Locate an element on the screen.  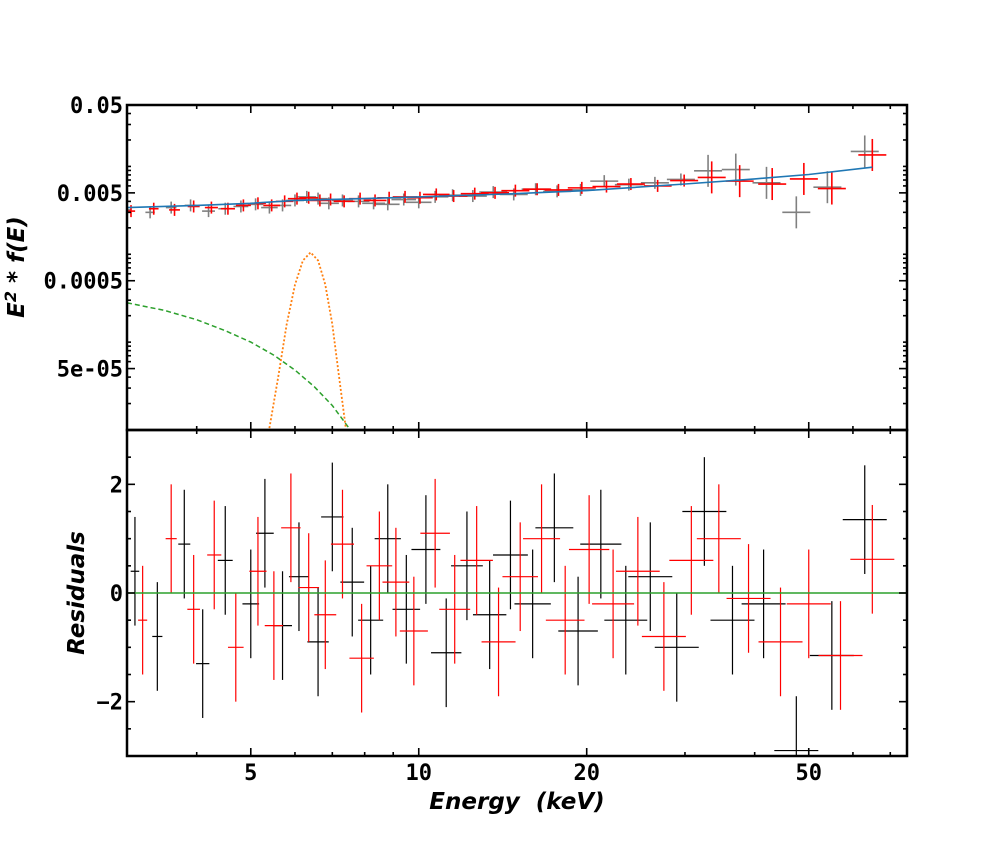
spectrum-y-tick-label: 0.0005 is located at coordinates (83, 282).